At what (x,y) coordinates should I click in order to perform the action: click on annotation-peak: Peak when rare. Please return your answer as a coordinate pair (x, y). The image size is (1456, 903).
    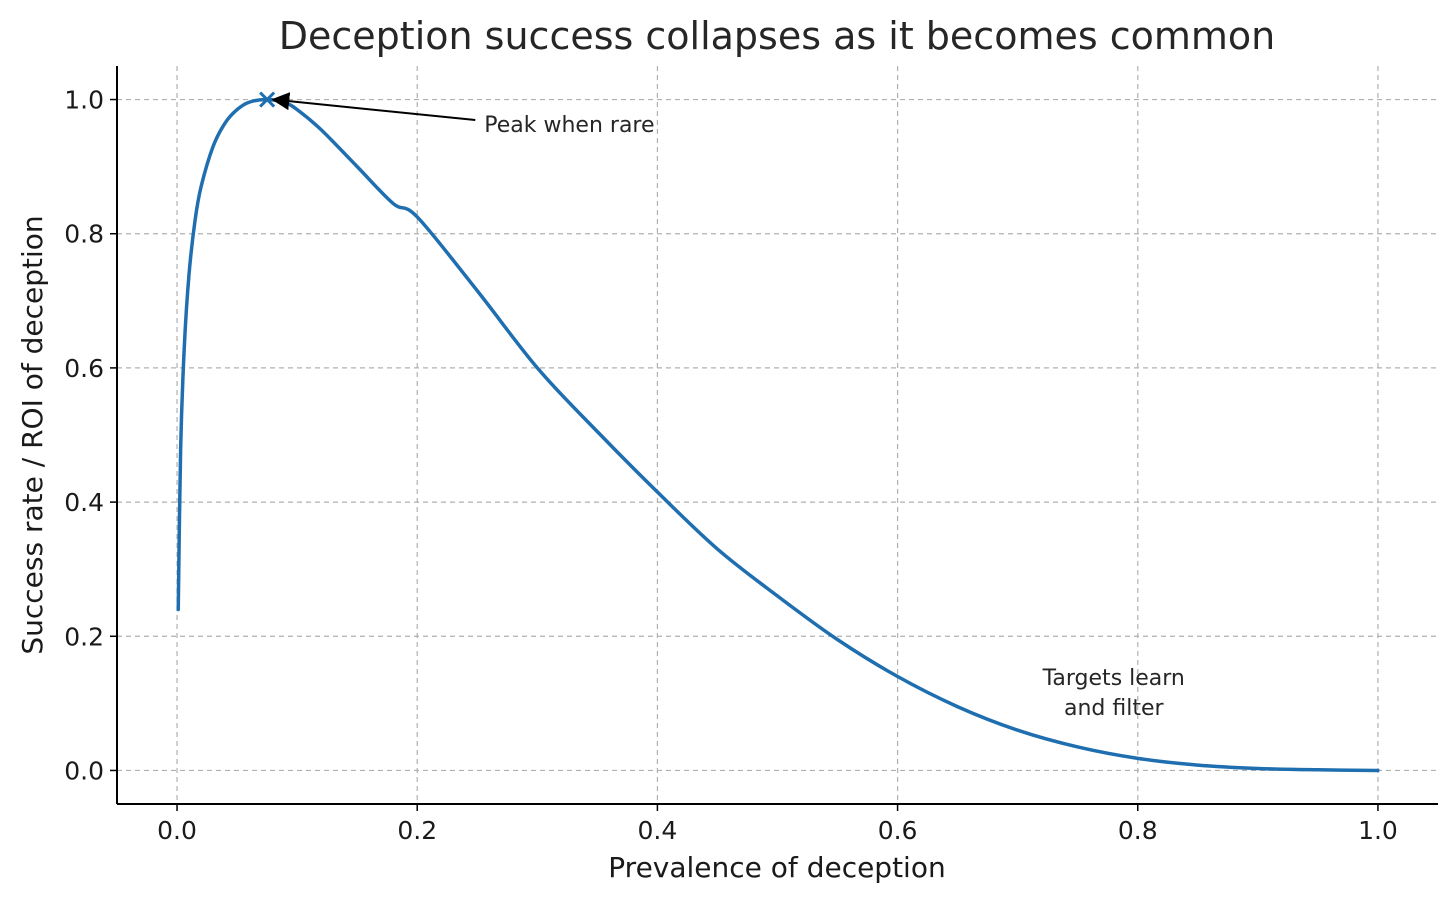
    Looking at the image, I should click on (569, 125).